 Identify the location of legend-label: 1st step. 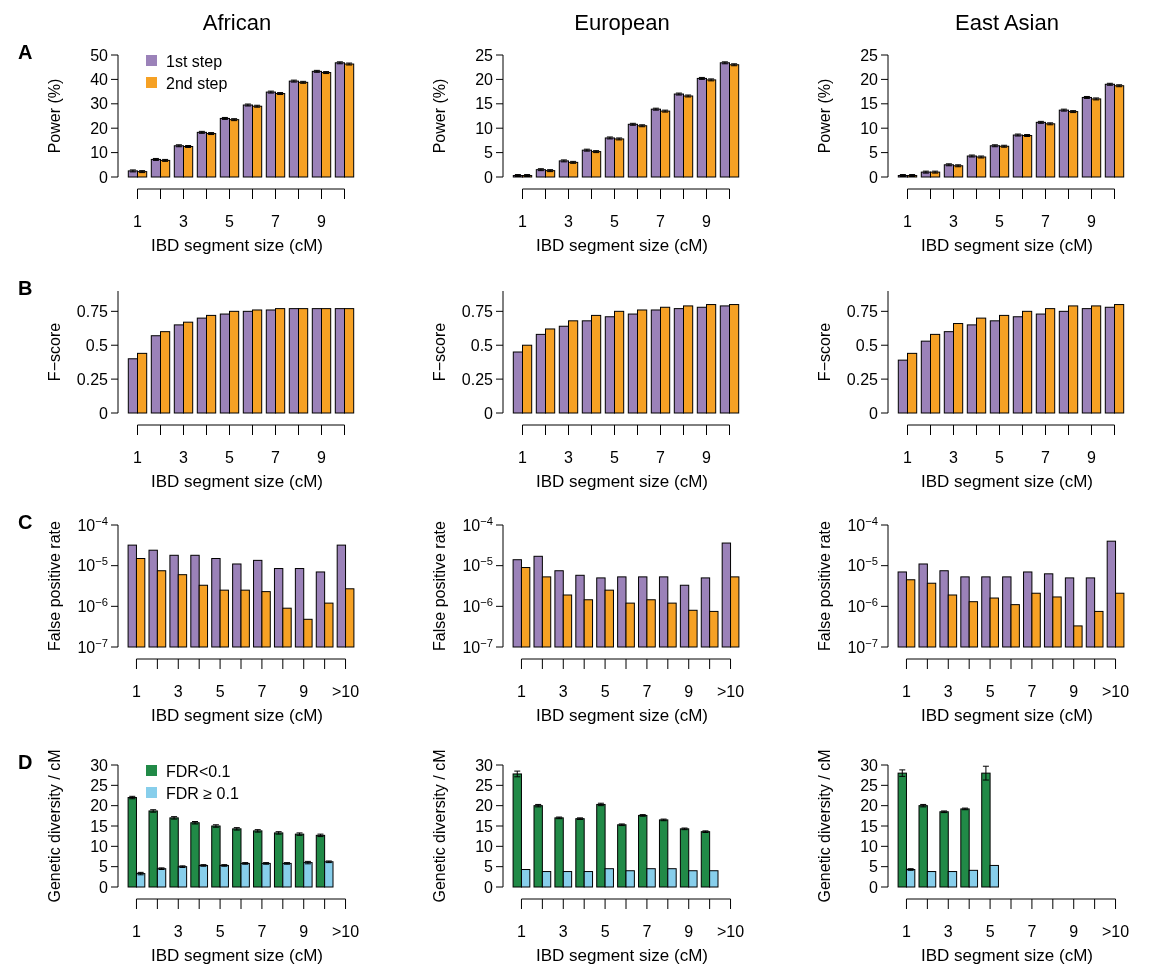
(194, 61).